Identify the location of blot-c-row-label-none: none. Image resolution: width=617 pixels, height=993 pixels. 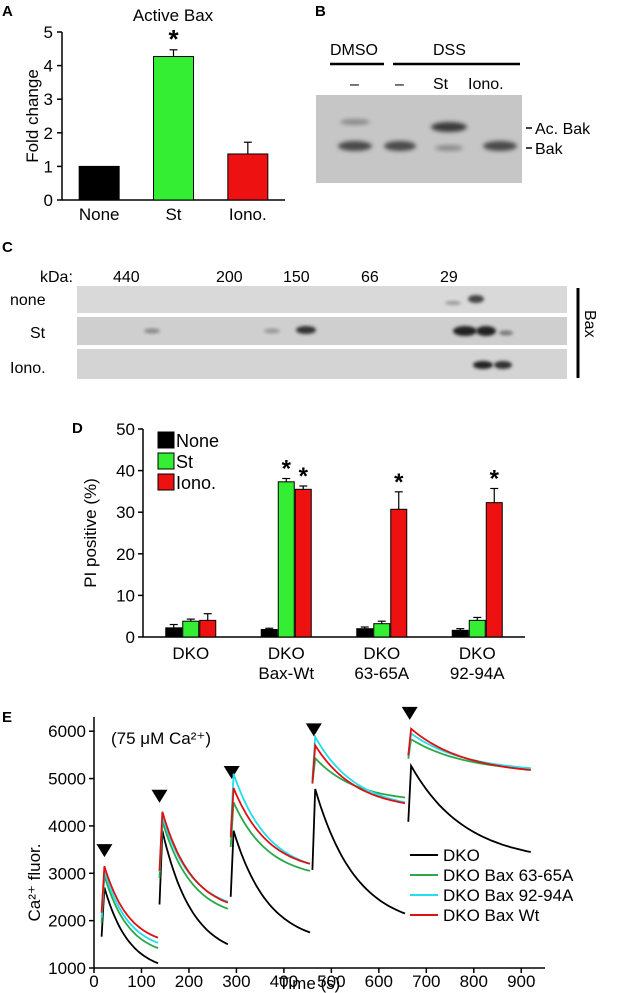
(28, 300).